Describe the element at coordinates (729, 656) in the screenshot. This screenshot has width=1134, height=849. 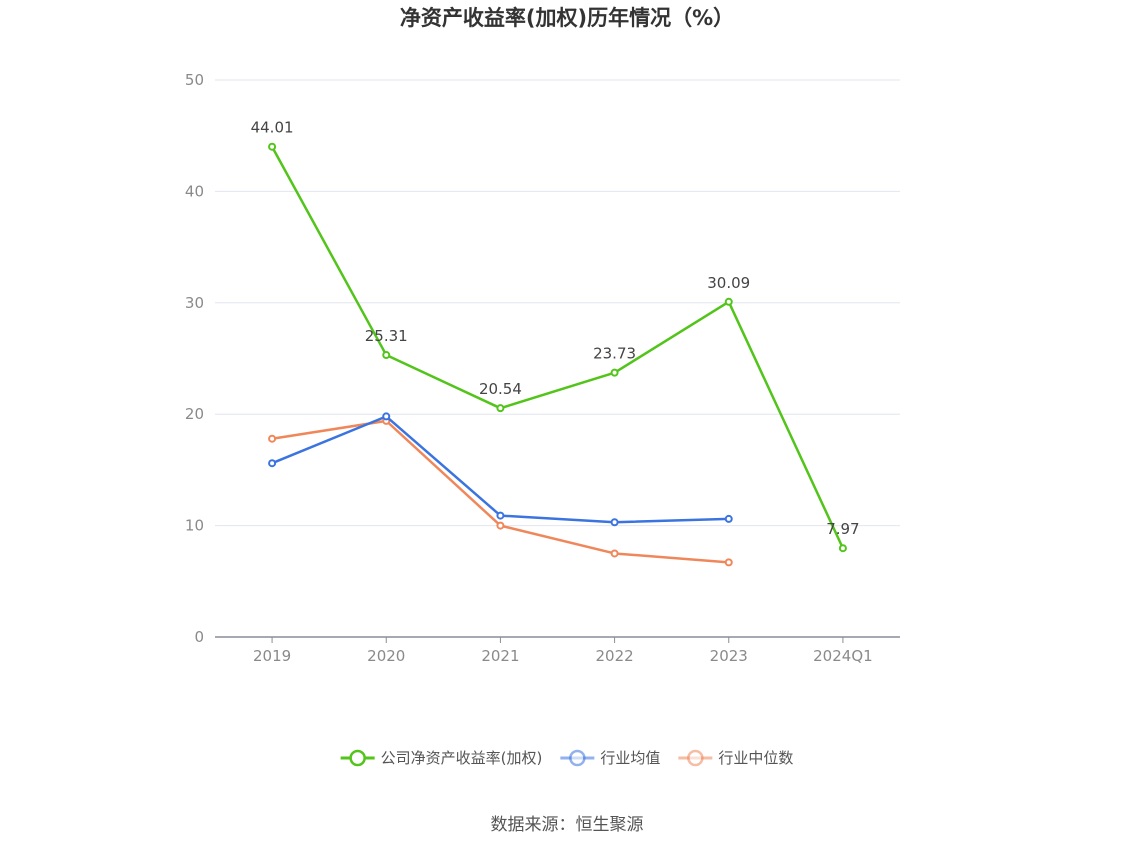
I see `x-tick-label: 2023` at that location.